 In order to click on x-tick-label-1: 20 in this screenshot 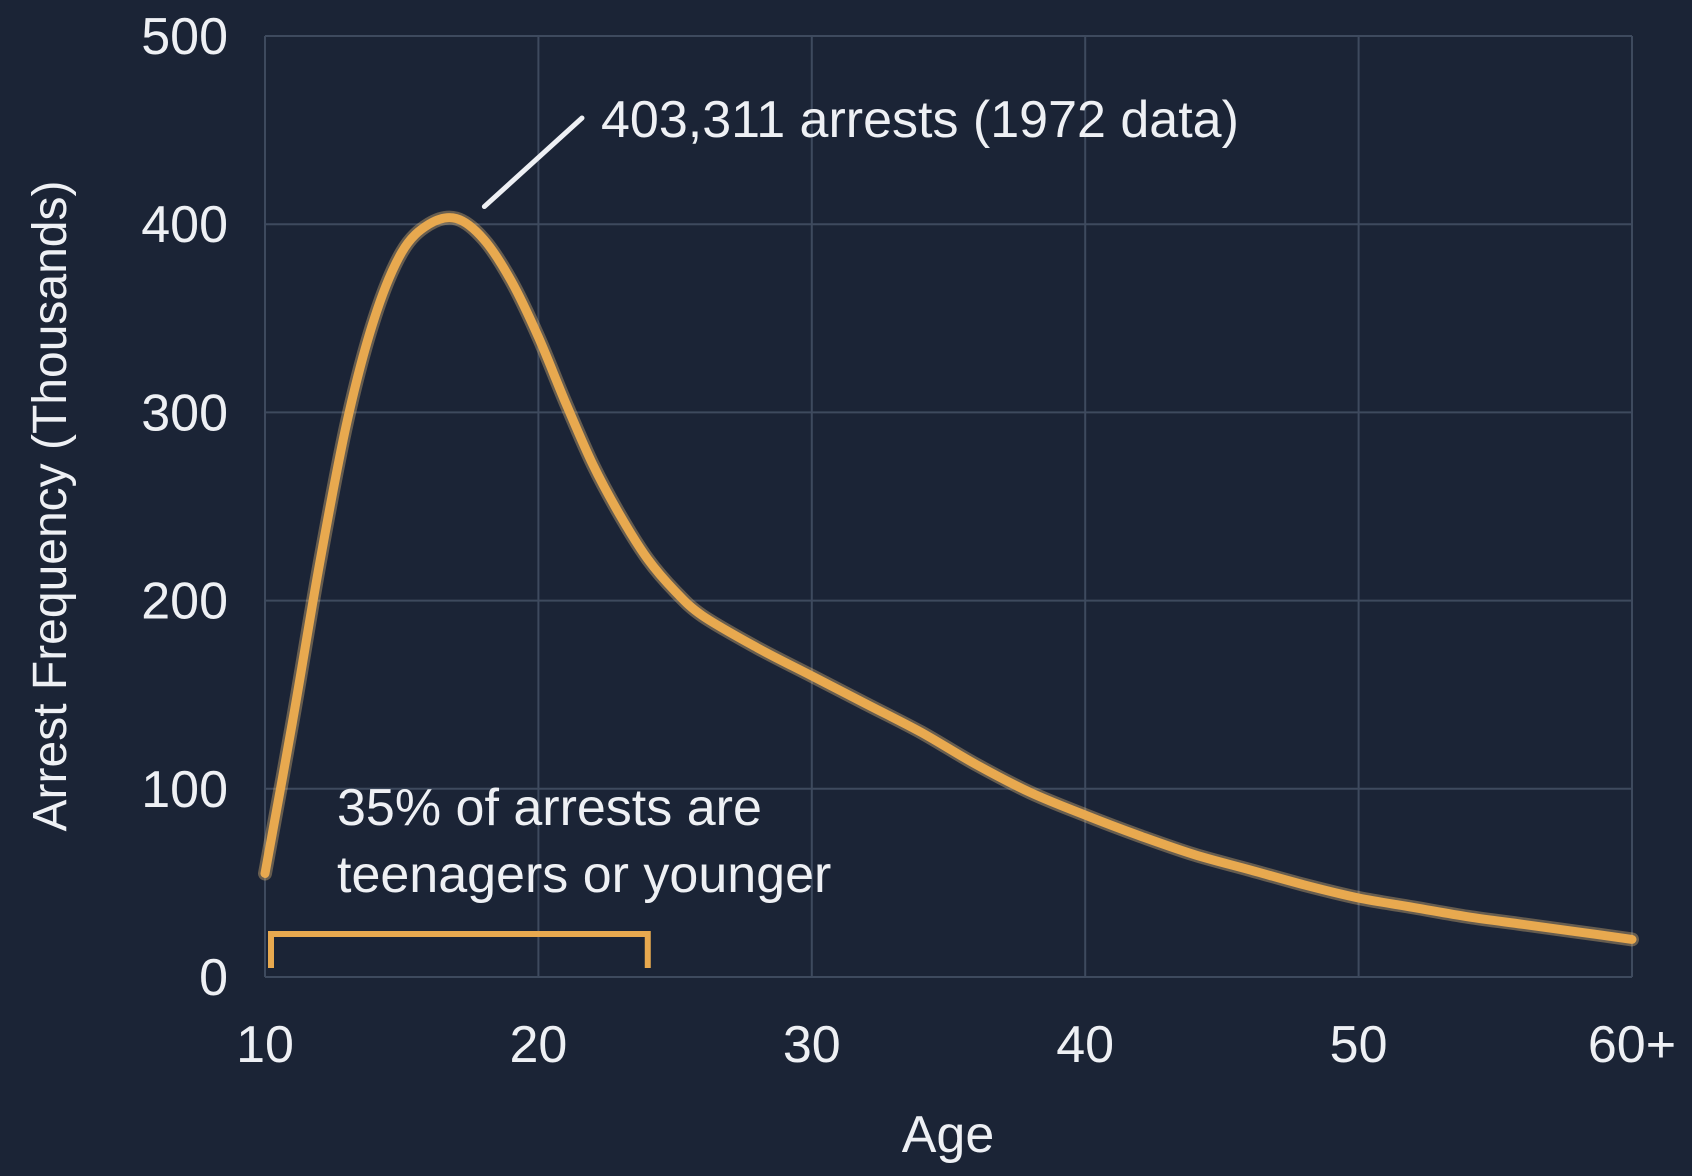, I will do `click(538, 1045)`.